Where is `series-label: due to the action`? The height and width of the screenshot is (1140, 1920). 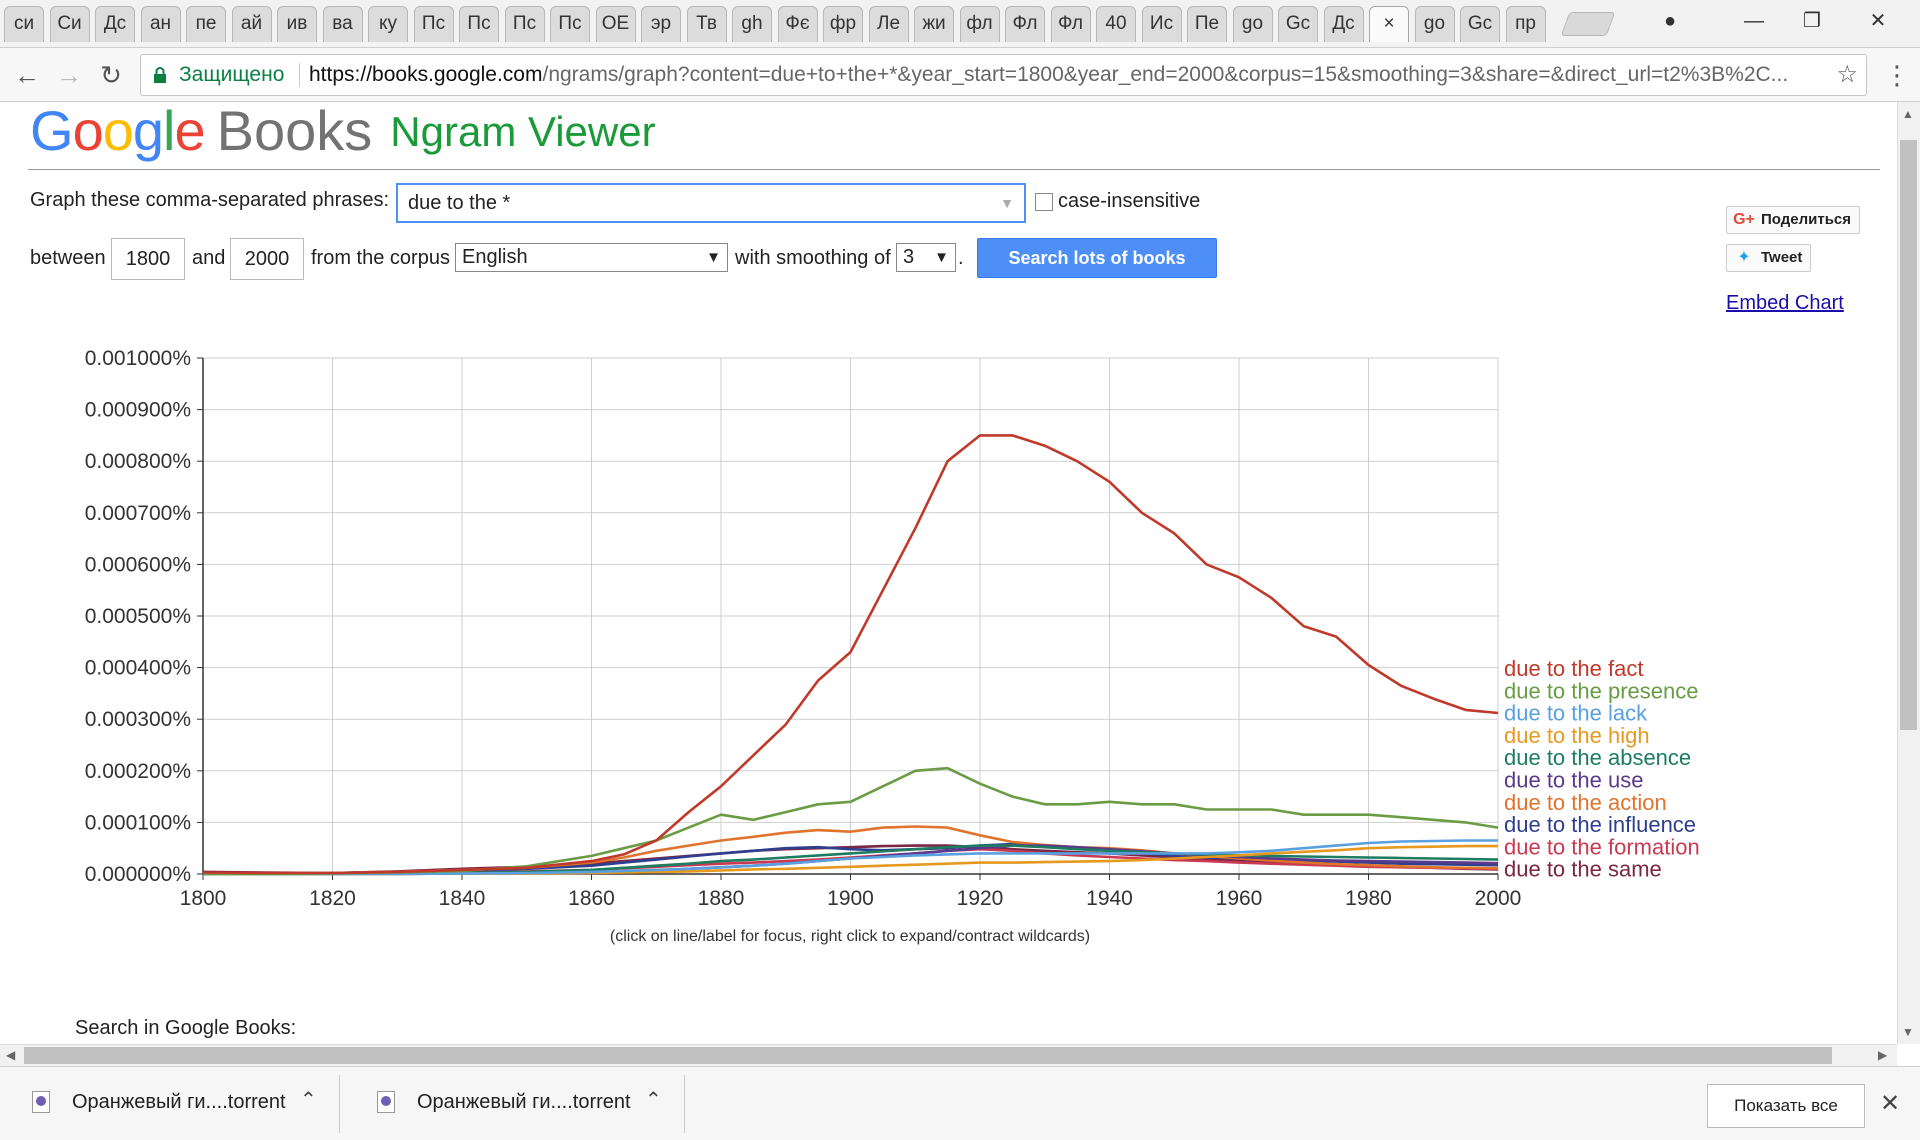
series-label: due to the action is located at coordinates (1585, 802).